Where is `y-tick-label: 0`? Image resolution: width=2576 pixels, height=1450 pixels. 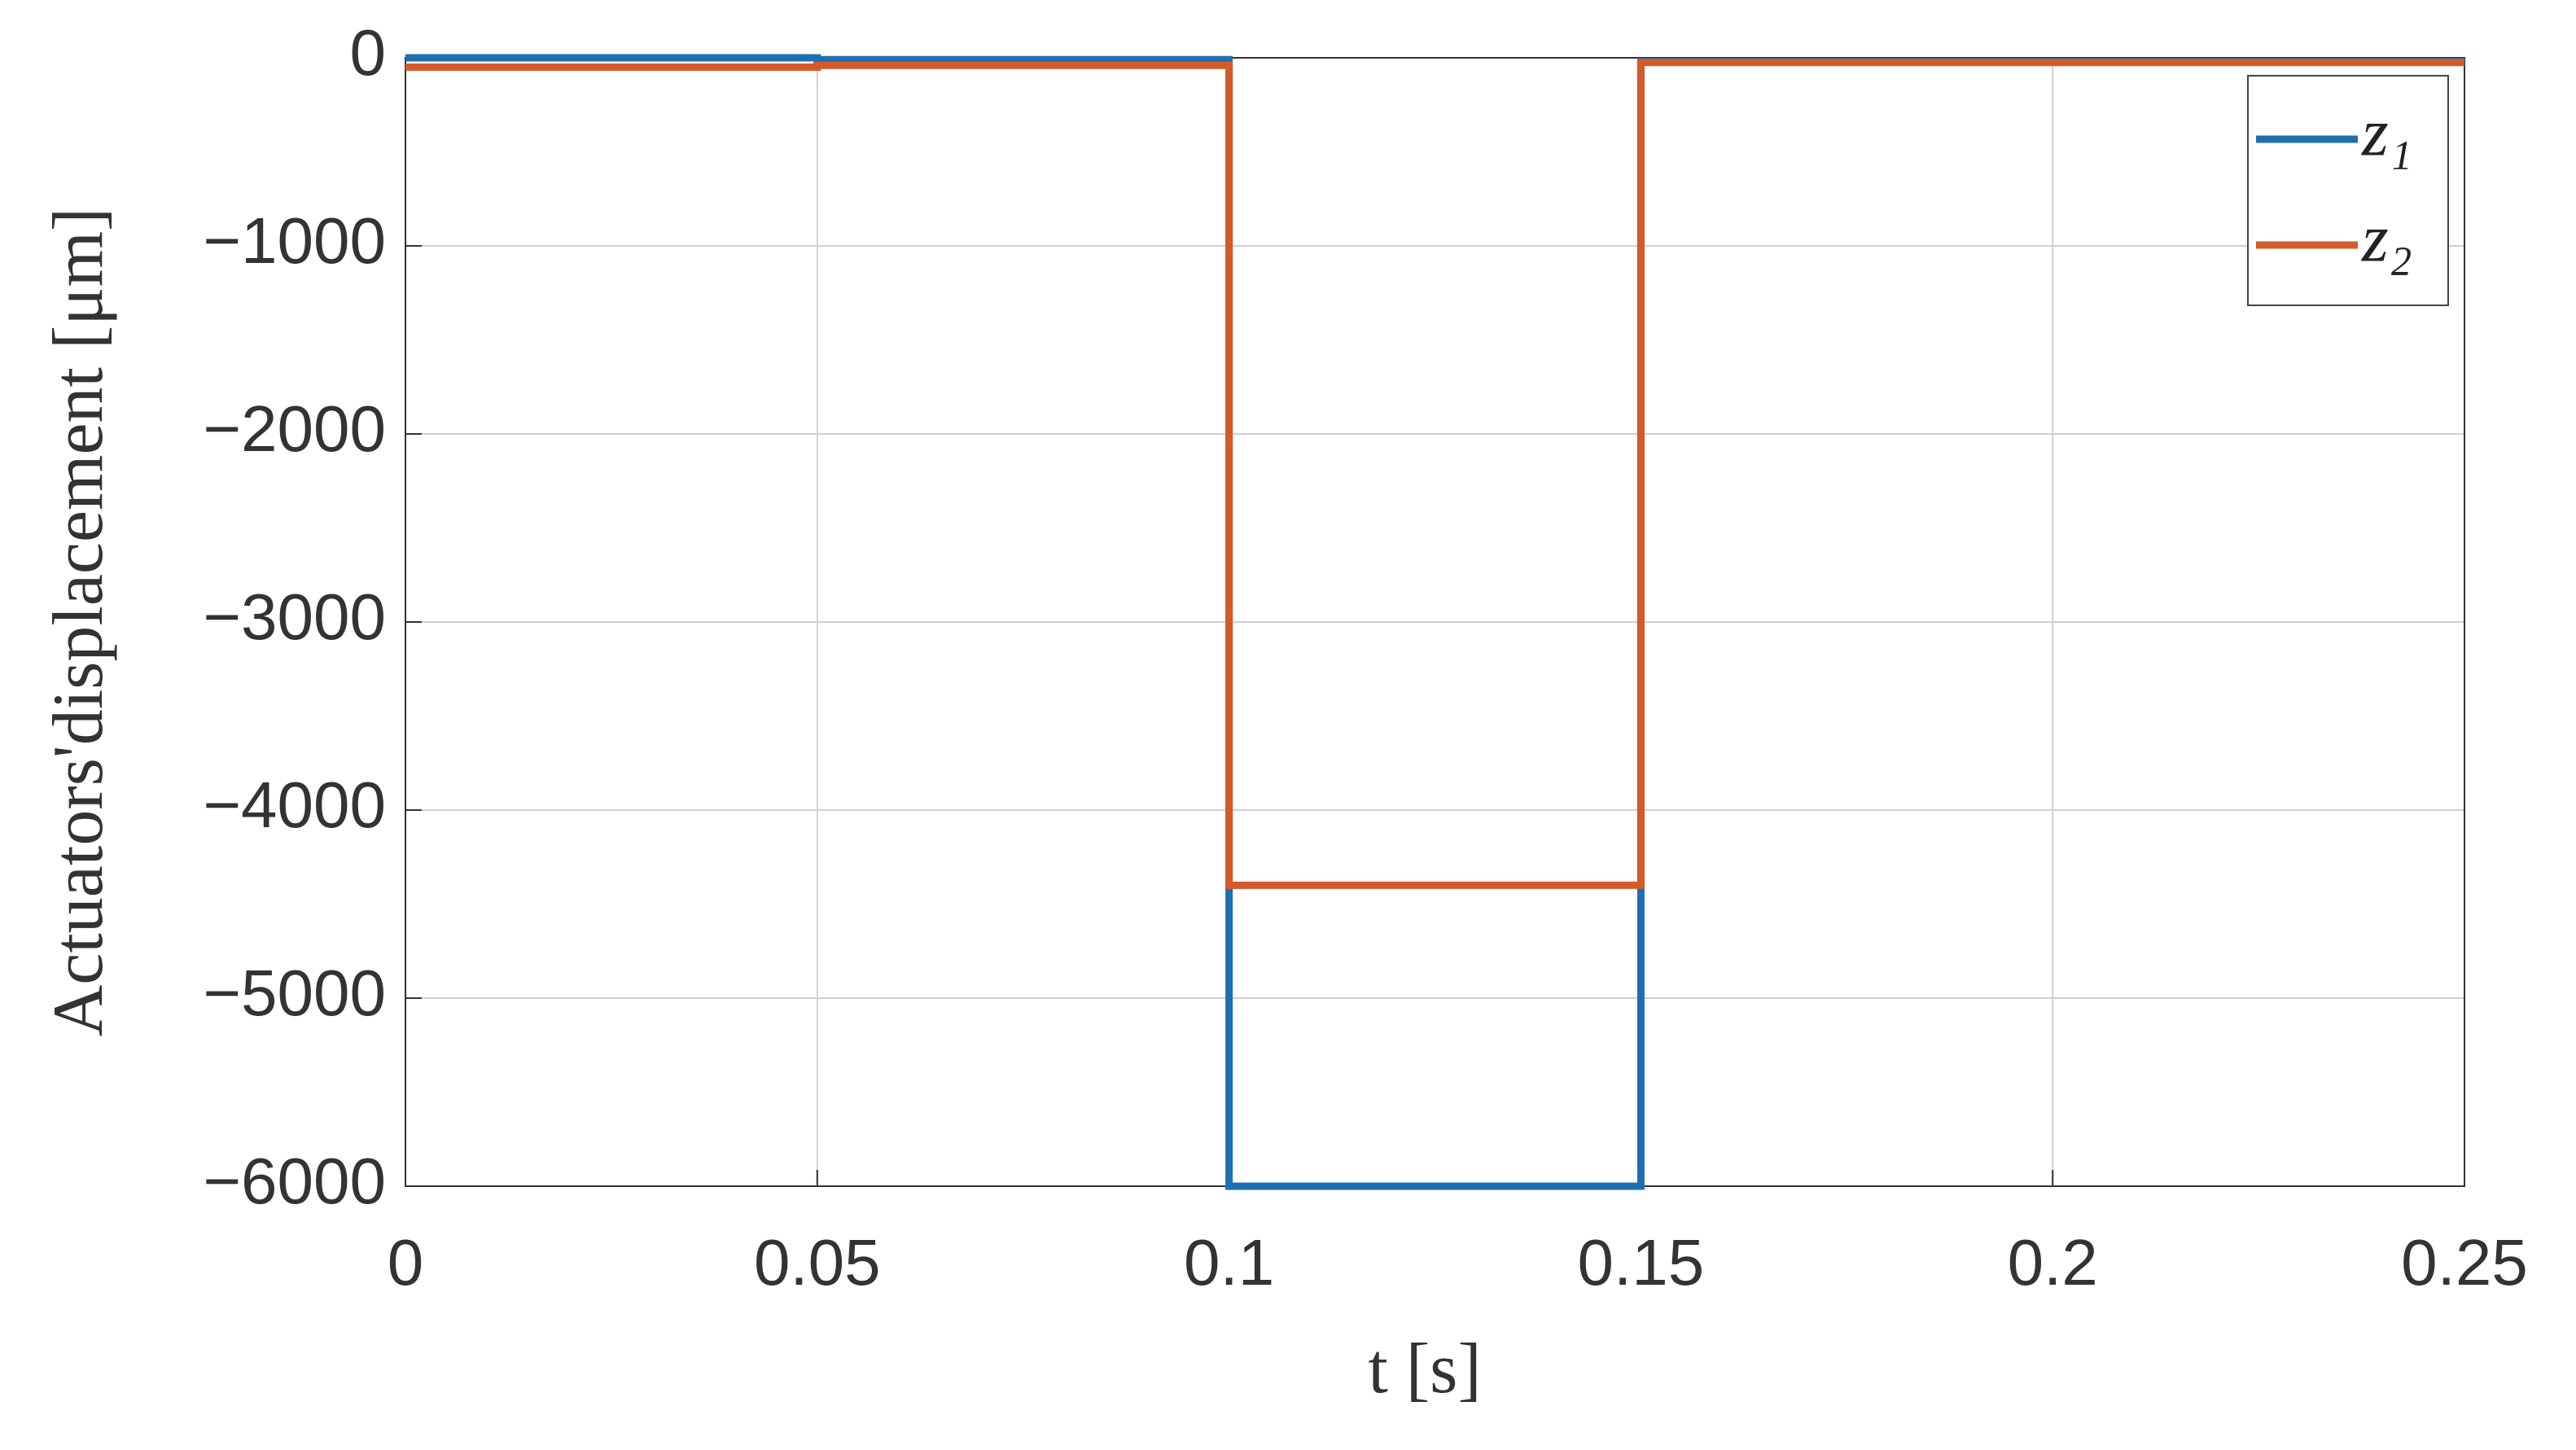
y-tick-label: 0 is located at coordinates (368, 52).